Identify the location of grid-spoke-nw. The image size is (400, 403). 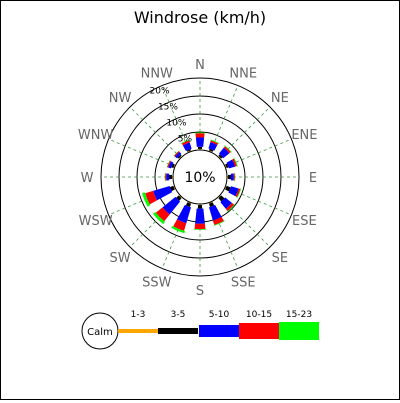
(155, 132).